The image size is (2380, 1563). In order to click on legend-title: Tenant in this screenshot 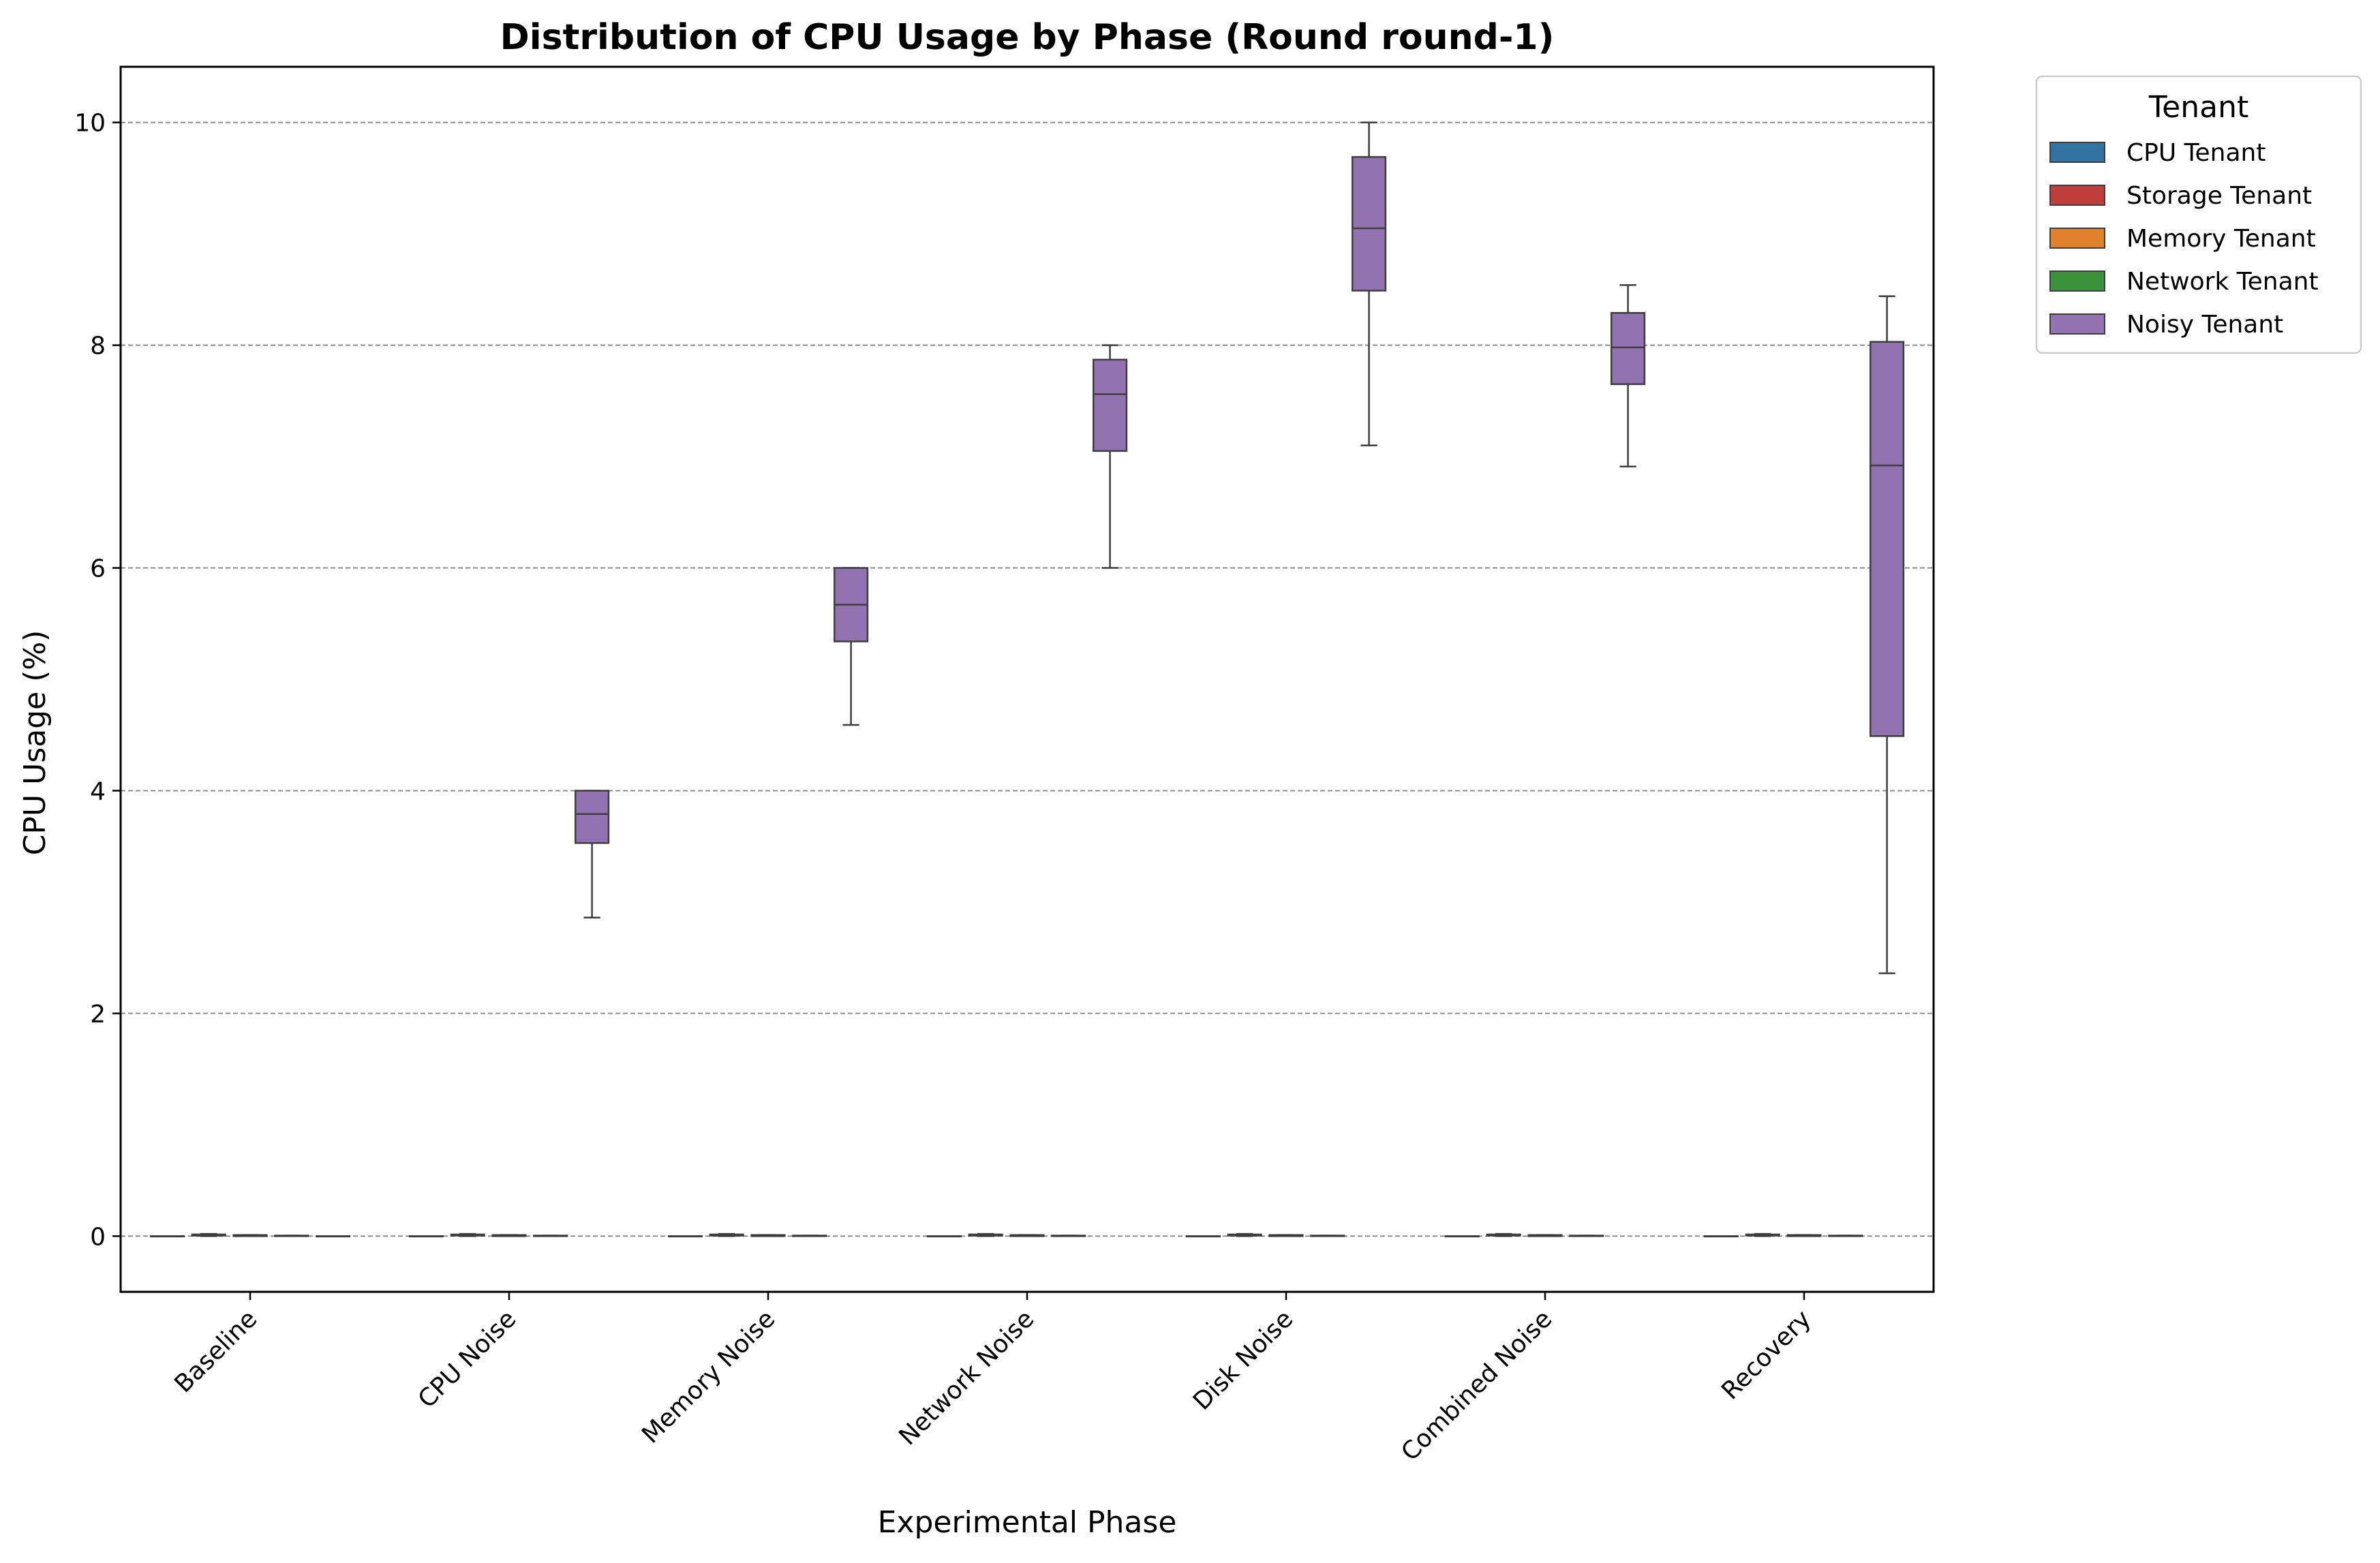, I will do `click(2198, 108)`.